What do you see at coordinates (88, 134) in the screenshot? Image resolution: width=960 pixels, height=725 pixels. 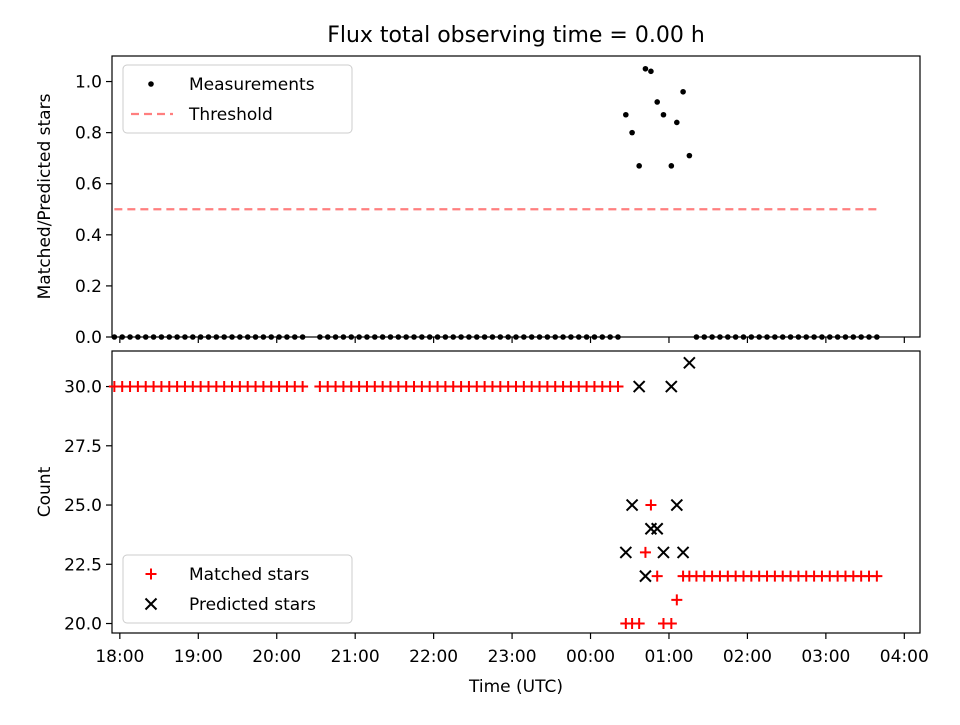 I see `y-tick-label: 0.8` at bounding box center [88, 134].